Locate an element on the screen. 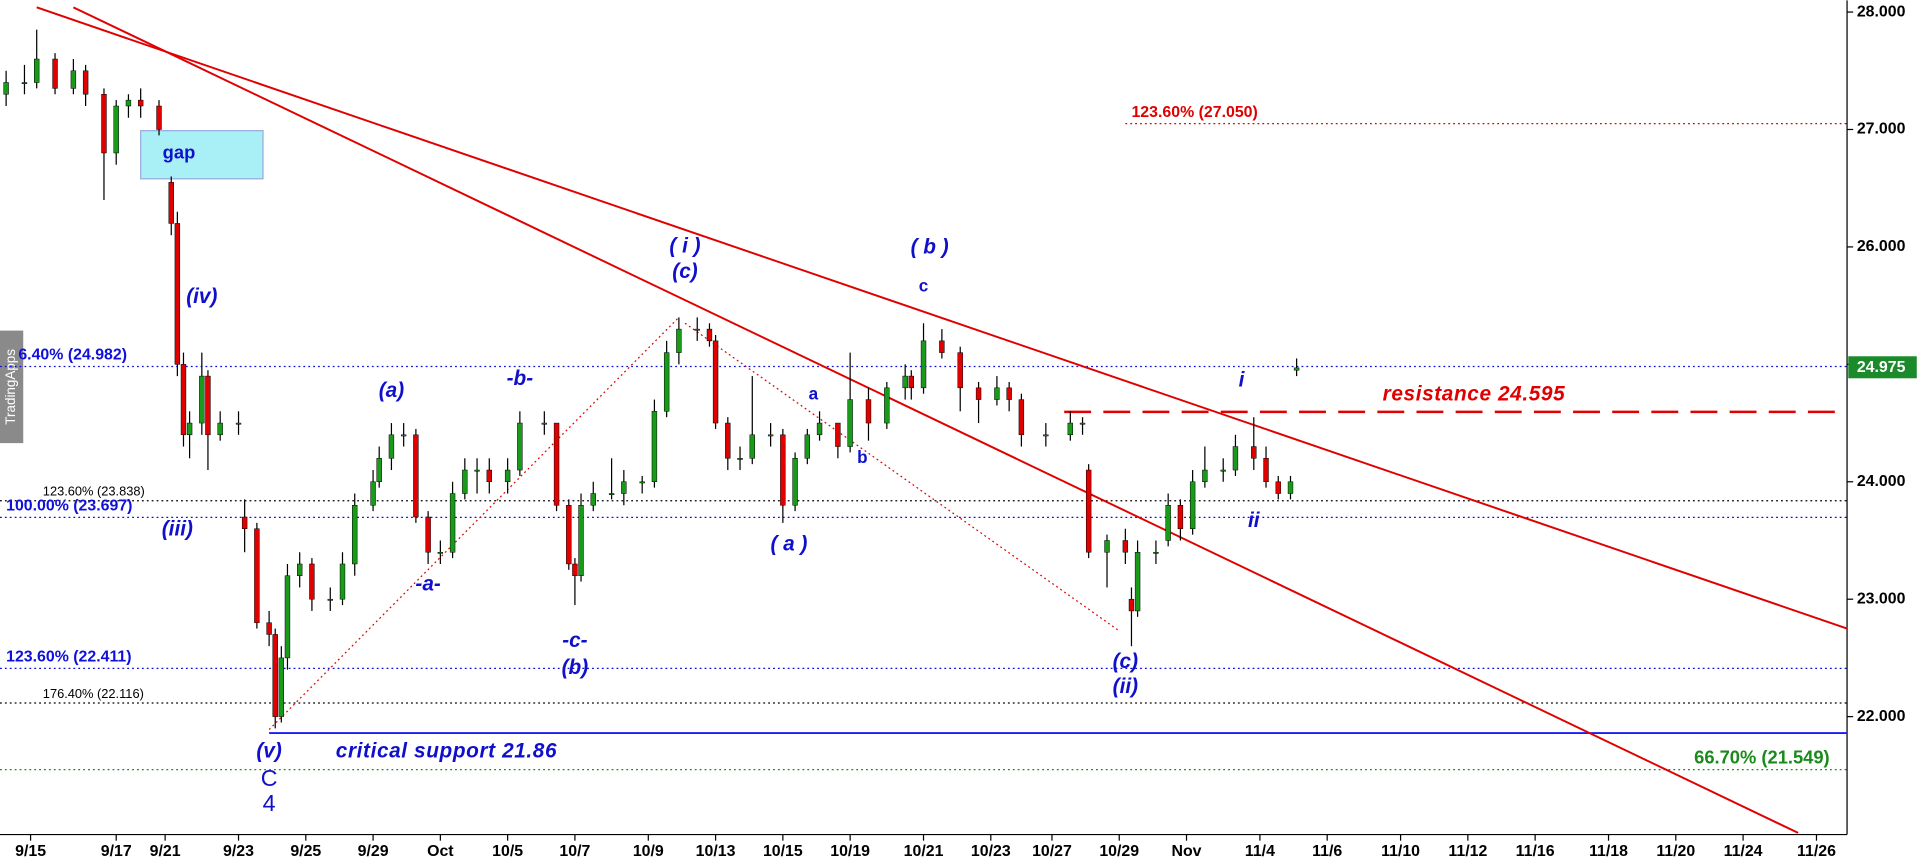 The height and width of the screenshot is (863, 1918). x-tick-label: Oct is located at coordinates (440, 851).